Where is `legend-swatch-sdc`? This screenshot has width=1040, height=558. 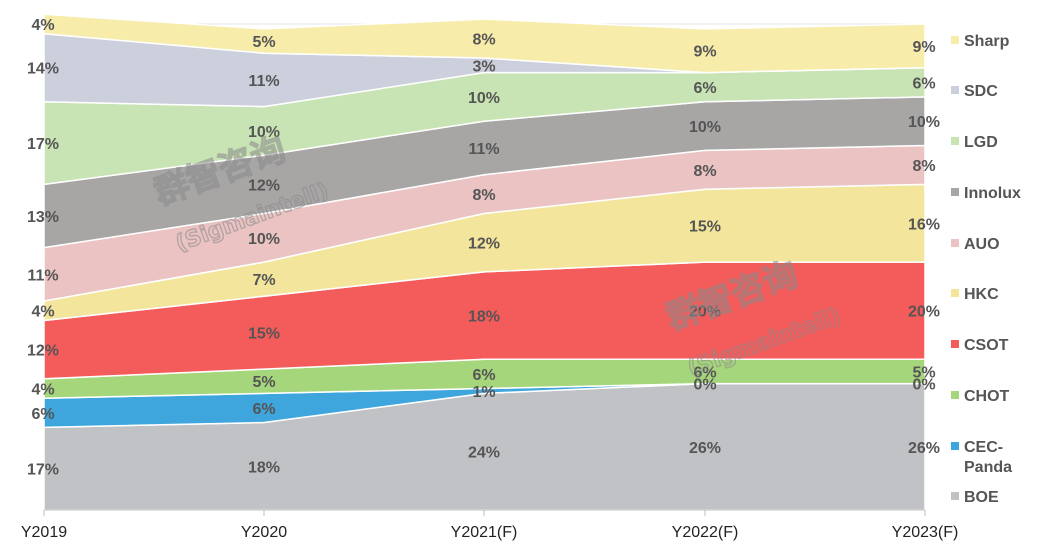
legend-swatch-sdc is located at coordinates (955, 90).